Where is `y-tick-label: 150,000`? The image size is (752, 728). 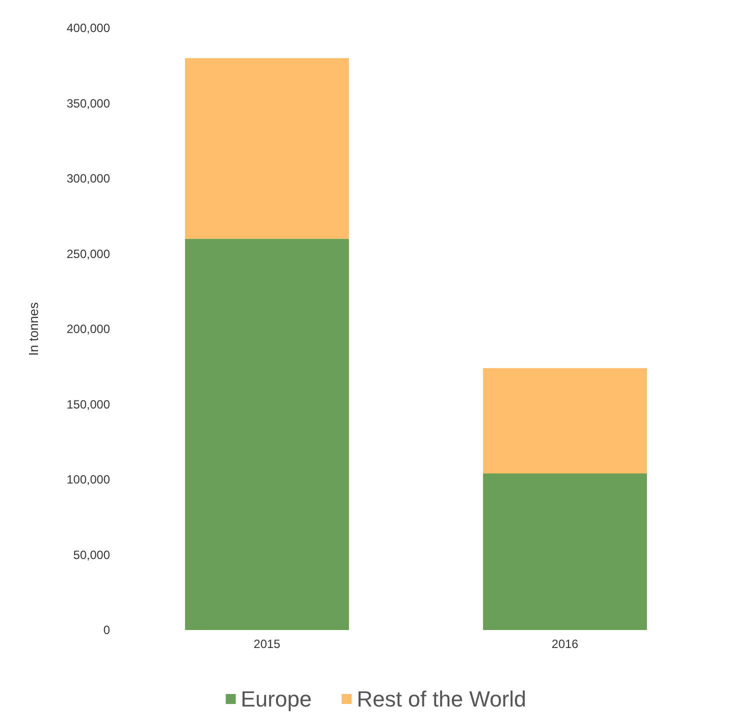 y-tick-label: 150,000 is located at coordinates (88, 404).